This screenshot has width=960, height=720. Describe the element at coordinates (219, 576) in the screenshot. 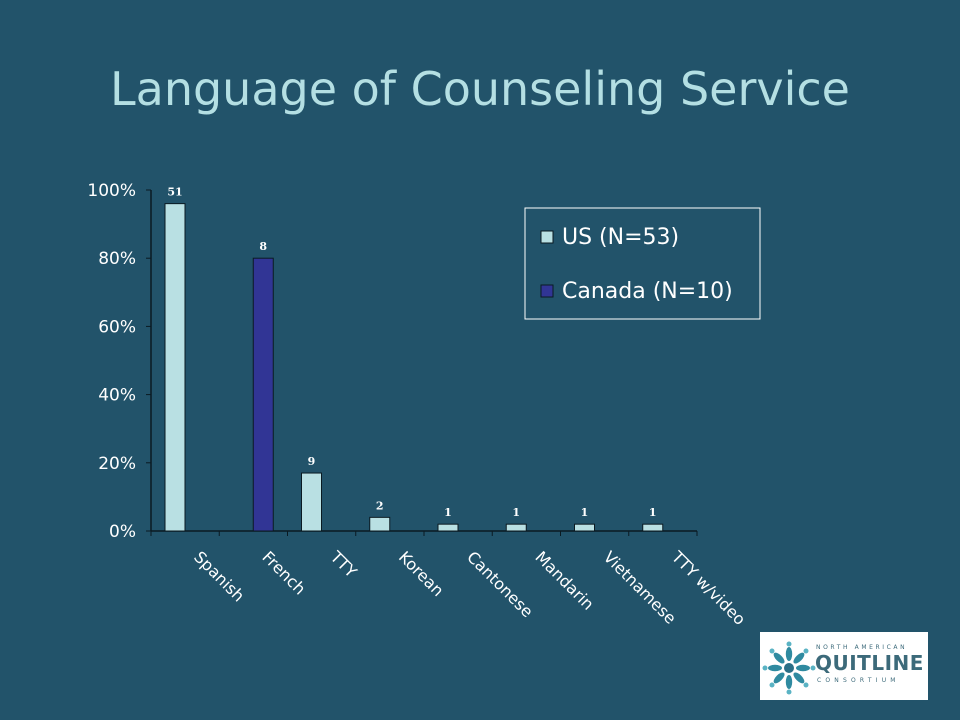

I see `x-tick-label: Spanish` at that location.